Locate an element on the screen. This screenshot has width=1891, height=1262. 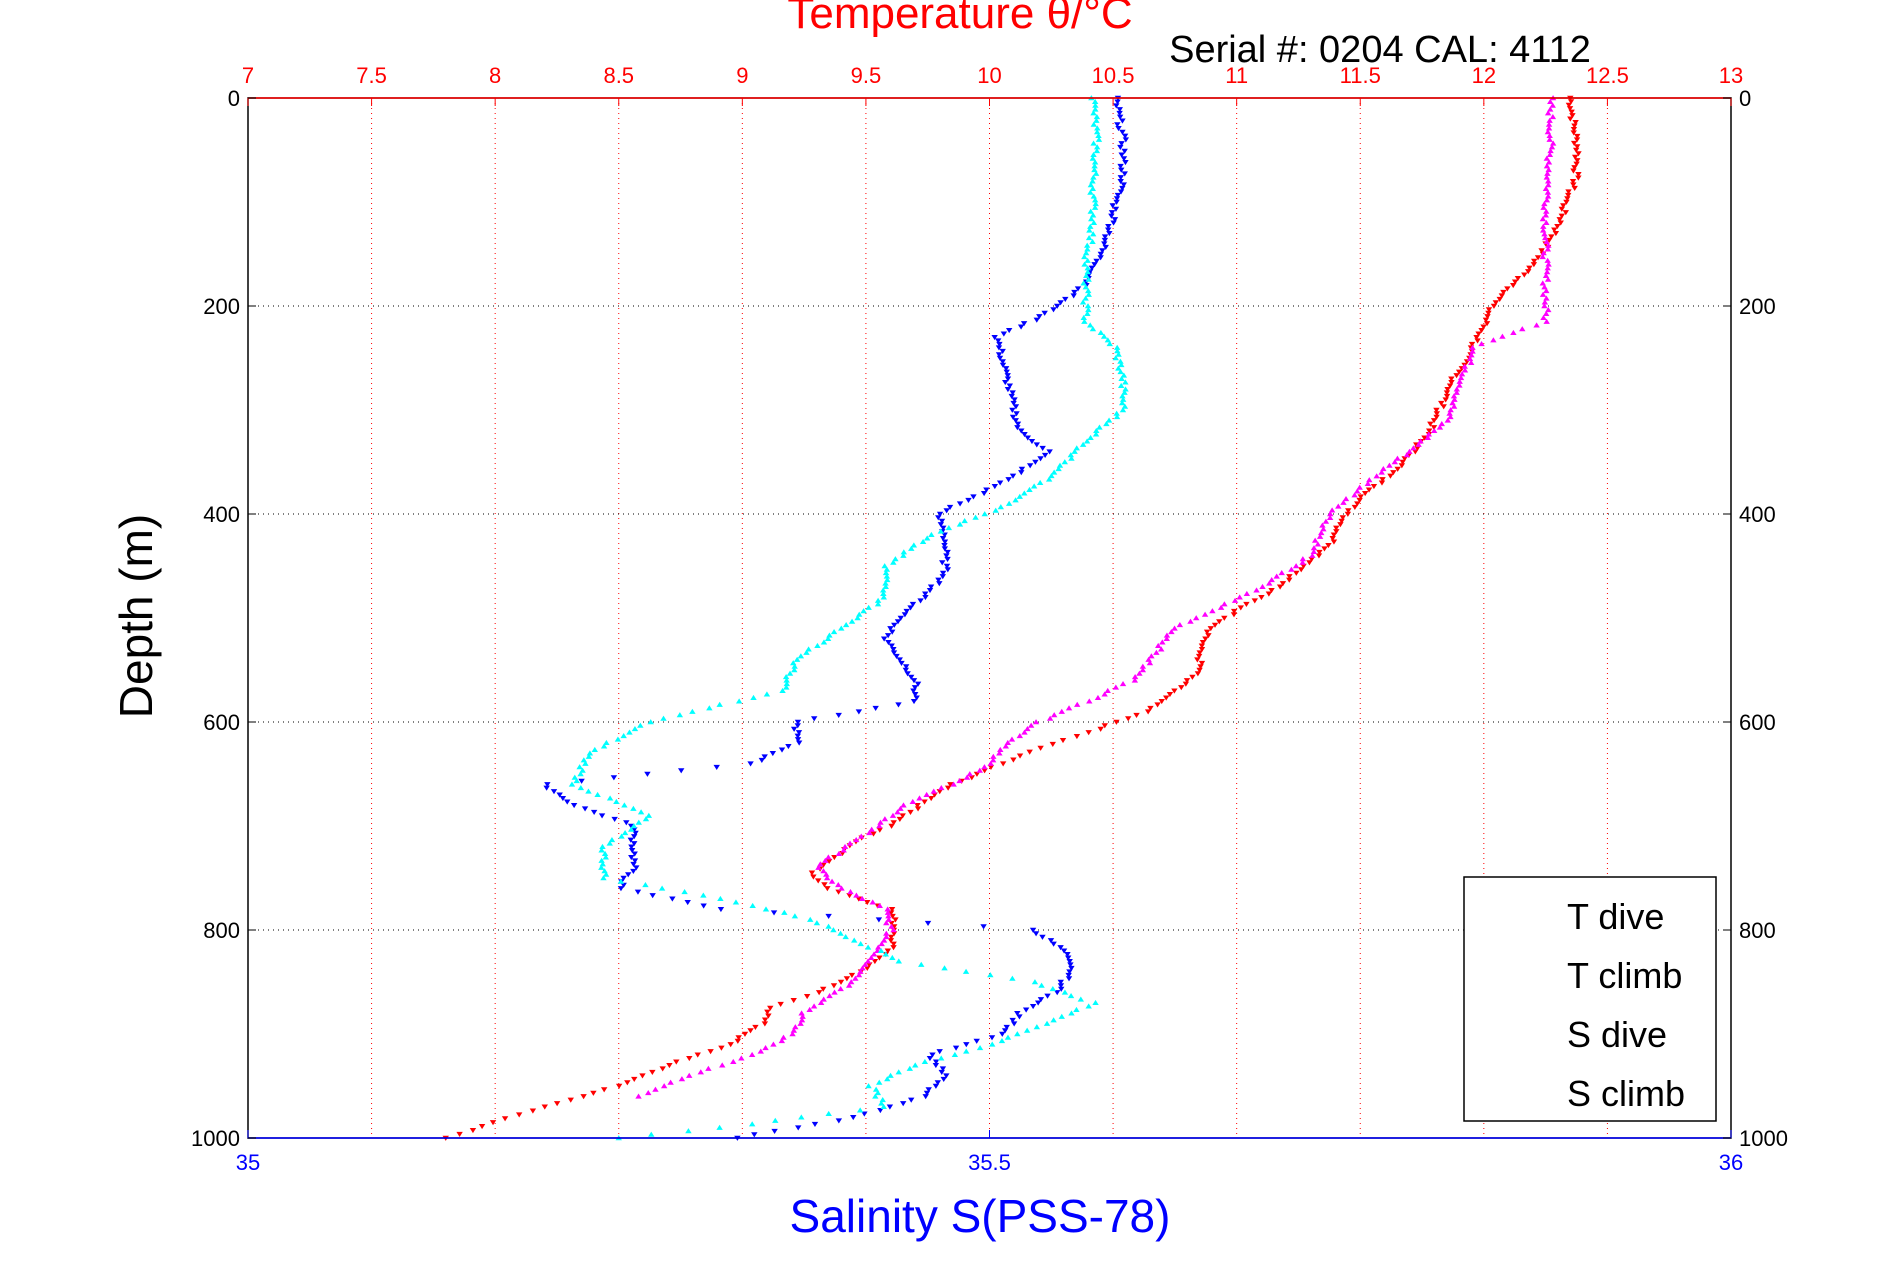
chart-subtitle: Serial #: 0204 CAL: 4112 is located at coordinates (1380, 50).